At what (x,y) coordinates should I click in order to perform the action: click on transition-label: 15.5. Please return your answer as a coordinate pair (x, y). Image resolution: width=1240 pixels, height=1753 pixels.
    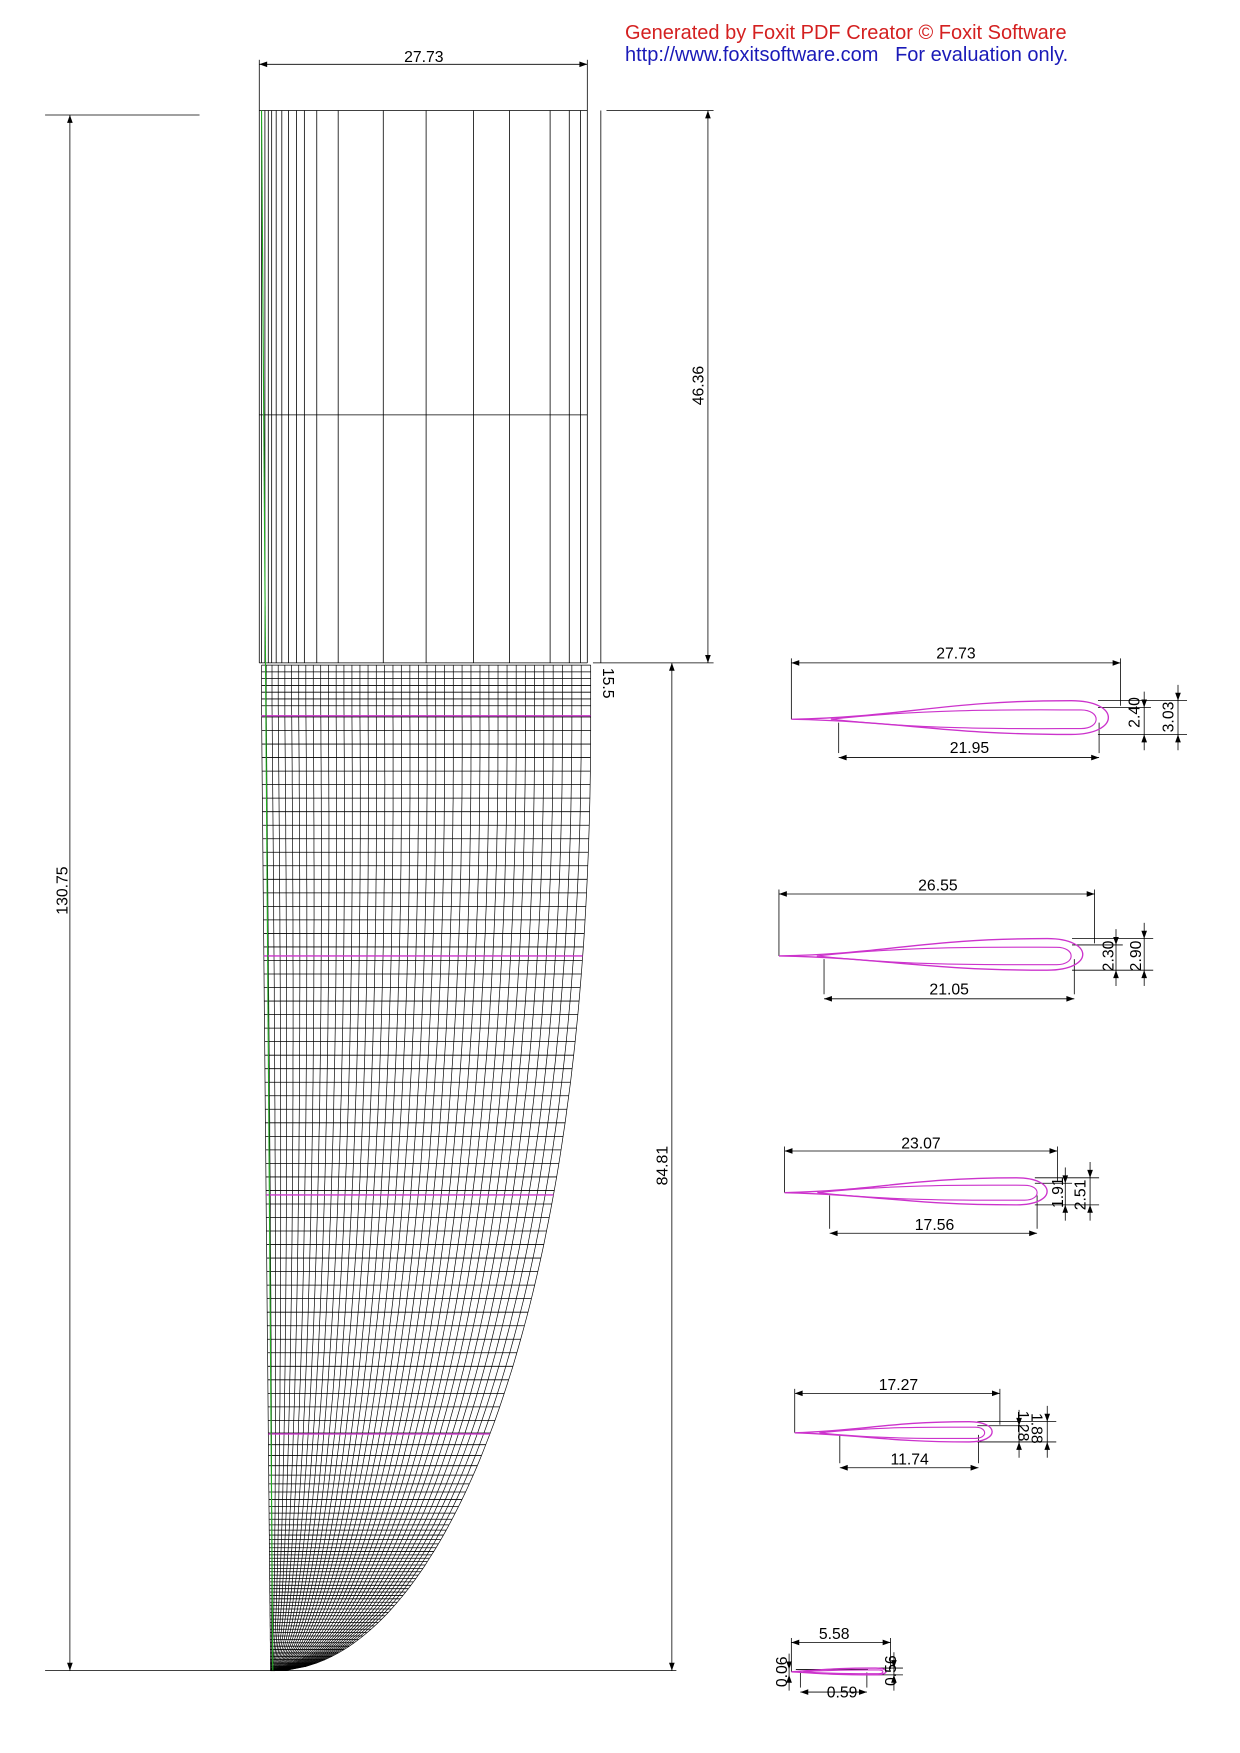
    Looking at the image, I should click on (607, 683).